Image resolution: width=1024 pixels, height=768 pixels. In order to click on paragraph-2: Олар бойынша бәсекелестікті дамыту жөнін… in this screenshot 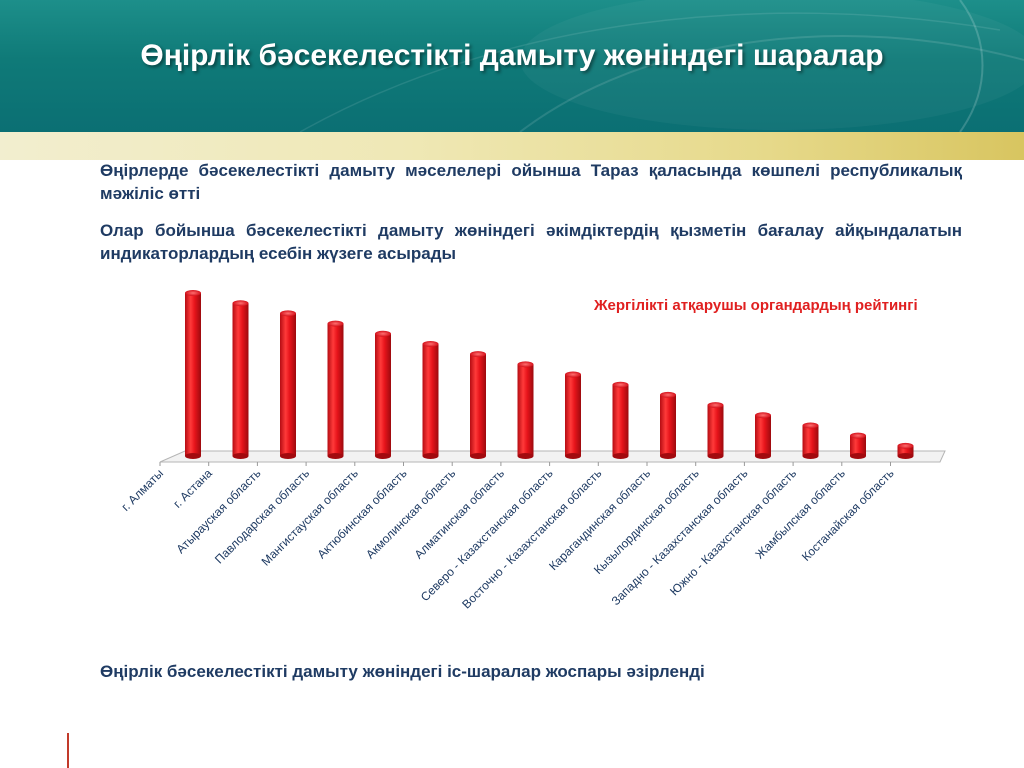, I will do `click(531, 242)`.